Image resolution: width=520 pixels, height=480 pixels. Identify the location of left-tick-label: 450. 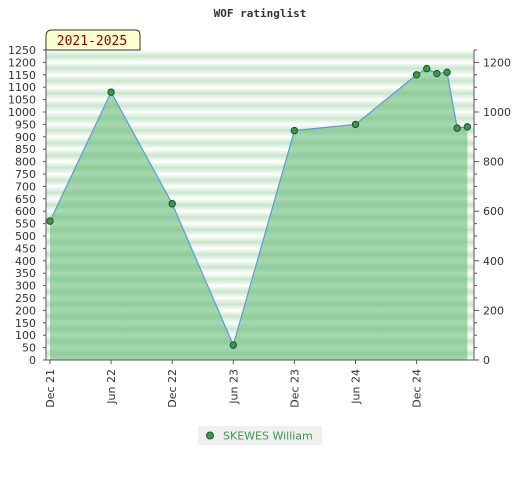
(25, 248).